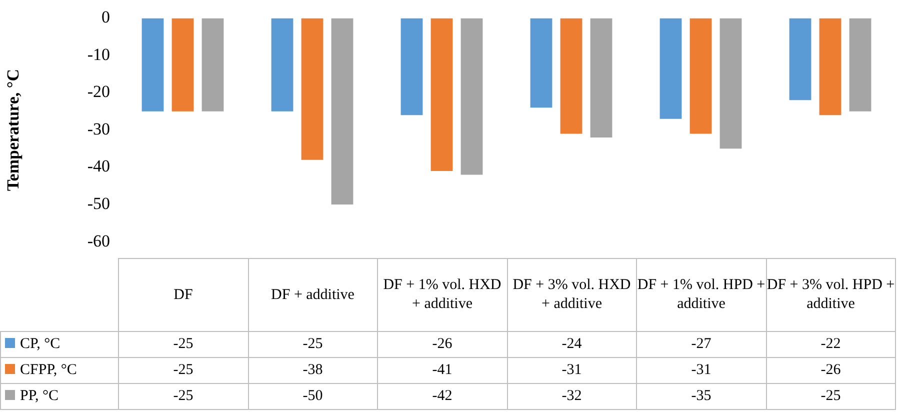 The image size is (901, 412). I want to click on y-tick-label: 0, so click(106, 17).